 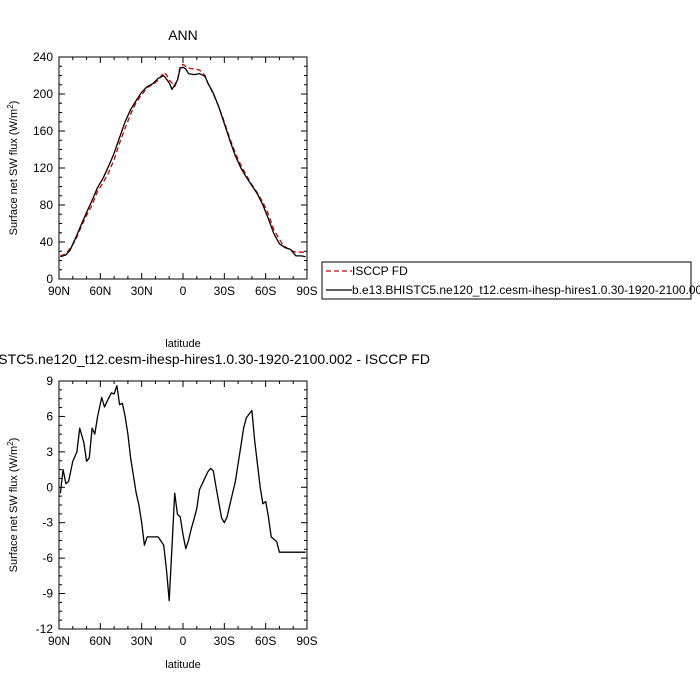 I want to click on bottom-x-tick-label: 90S, so click(x=306, y=641).